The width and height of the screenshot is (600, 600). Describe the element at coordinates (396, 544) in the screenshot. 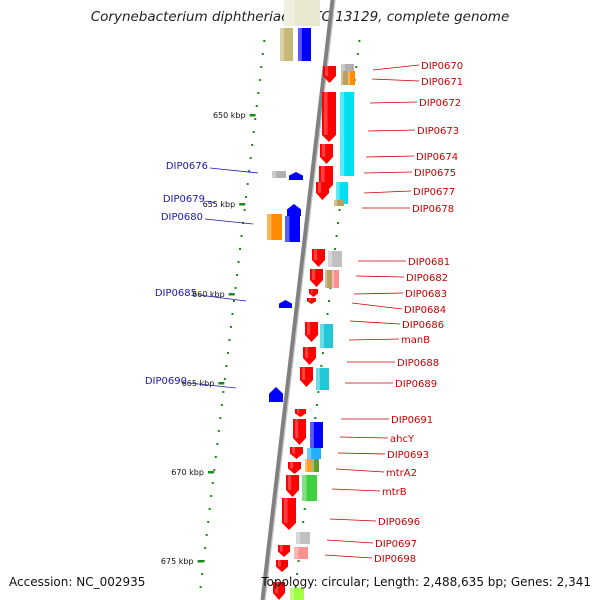

I see `gene-label-right: DIP0697` at that location.